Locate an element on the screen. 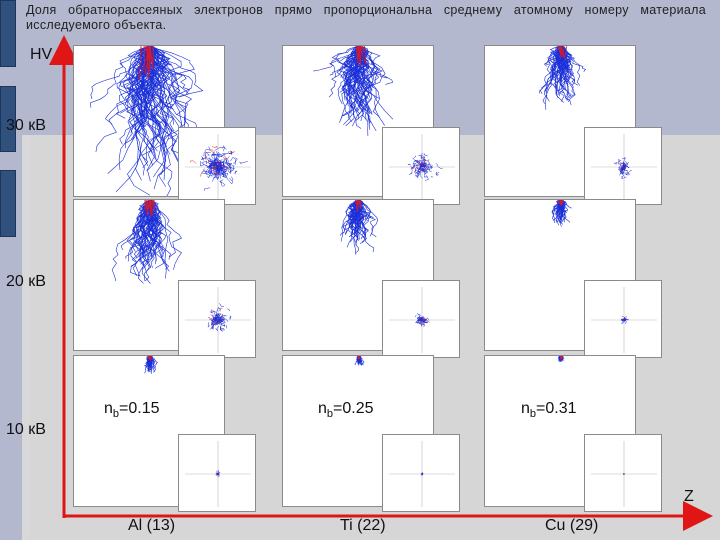 This screenshot has height=540, width=720. surface-plot-cu-20kv is located at coordinates (623, 319).